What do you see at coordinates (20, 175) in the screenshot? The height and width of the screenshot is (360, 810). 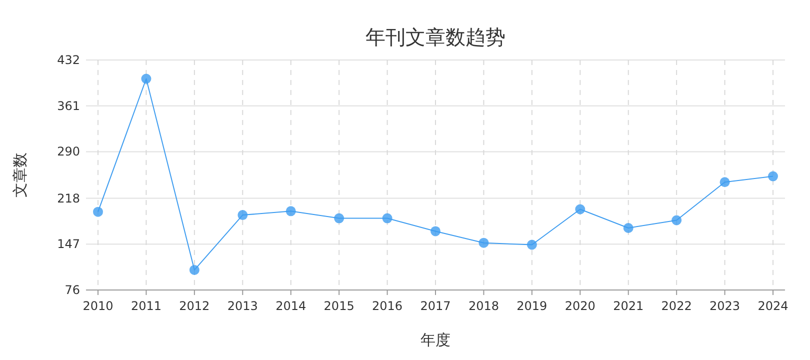 I see `y-axis-title: 文章数` at bounding box center [20, 175].